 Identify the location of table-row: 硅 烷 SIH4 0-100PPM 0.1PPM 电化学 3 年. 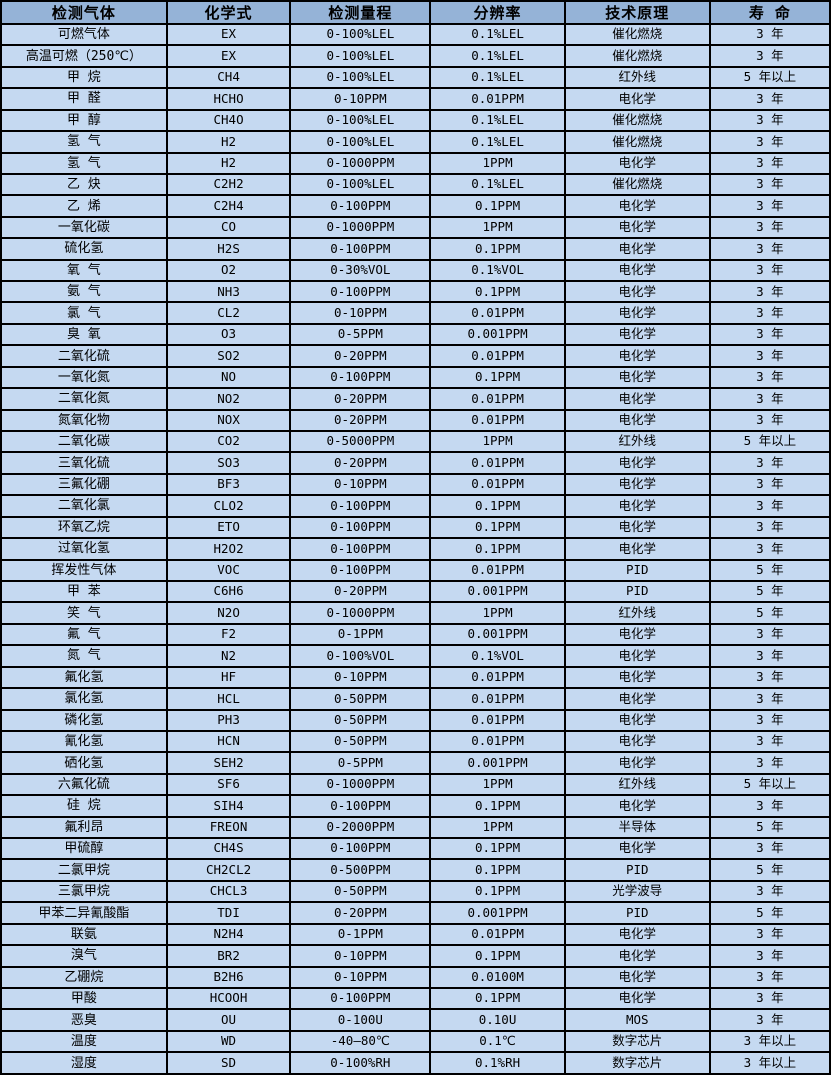
(415, 806).